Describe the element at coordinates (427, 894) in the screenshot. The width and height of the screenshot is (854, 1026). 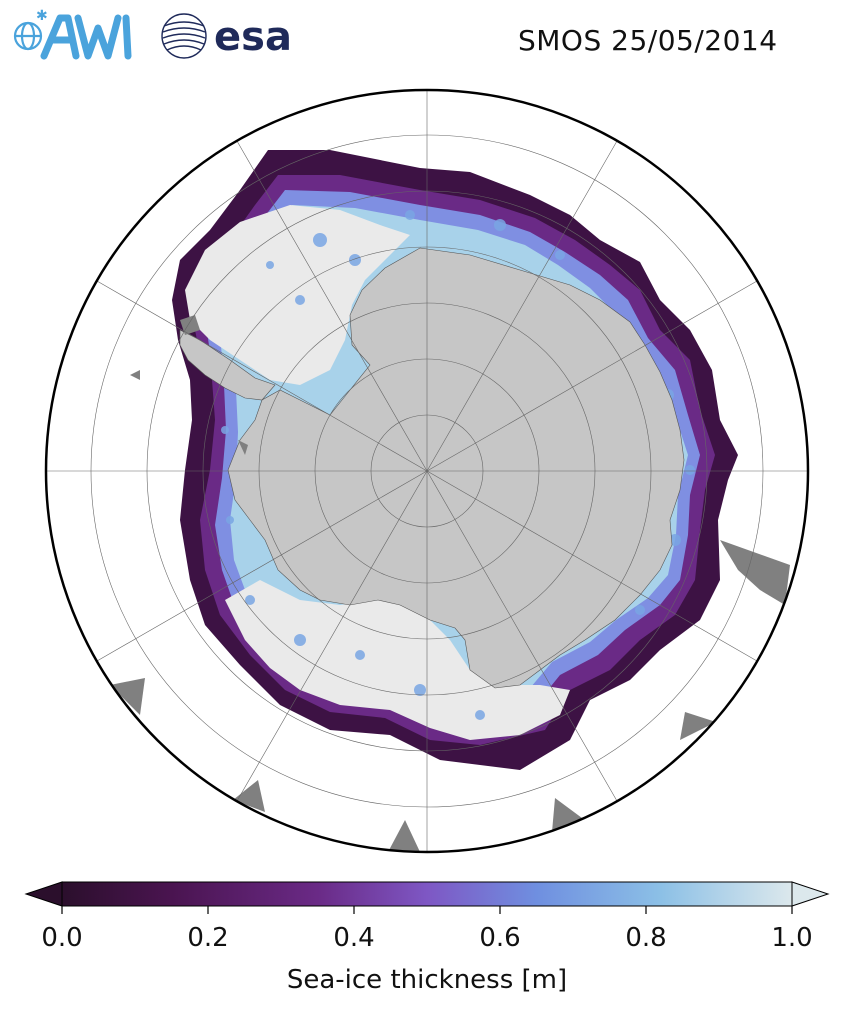
I see `colorbar-gradient` at that location.